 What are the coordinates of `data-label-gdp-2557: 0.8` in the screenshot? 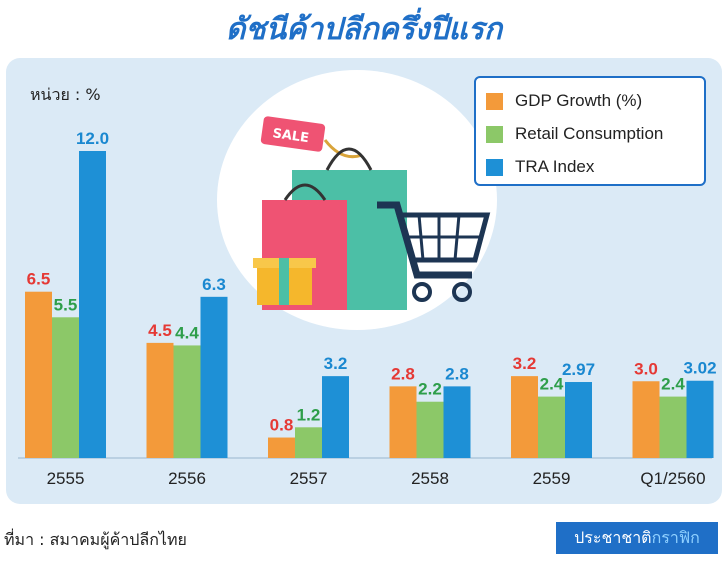 It's located at (282, 425).